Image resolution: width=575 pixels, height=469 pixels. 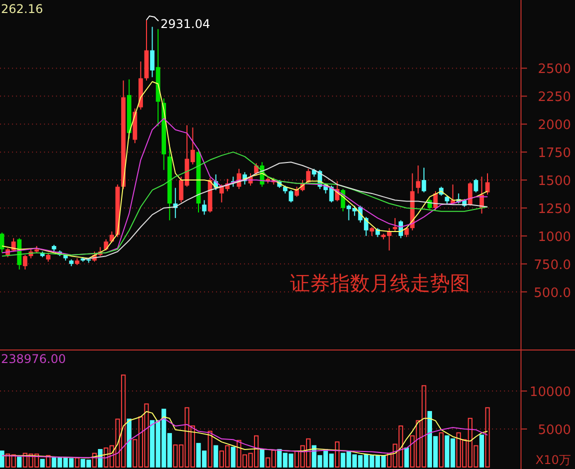 What do you see at coordinates (554, 98) in the screenshot?
I see `y-tick-label: 2250` at bounding box center [554, 98].